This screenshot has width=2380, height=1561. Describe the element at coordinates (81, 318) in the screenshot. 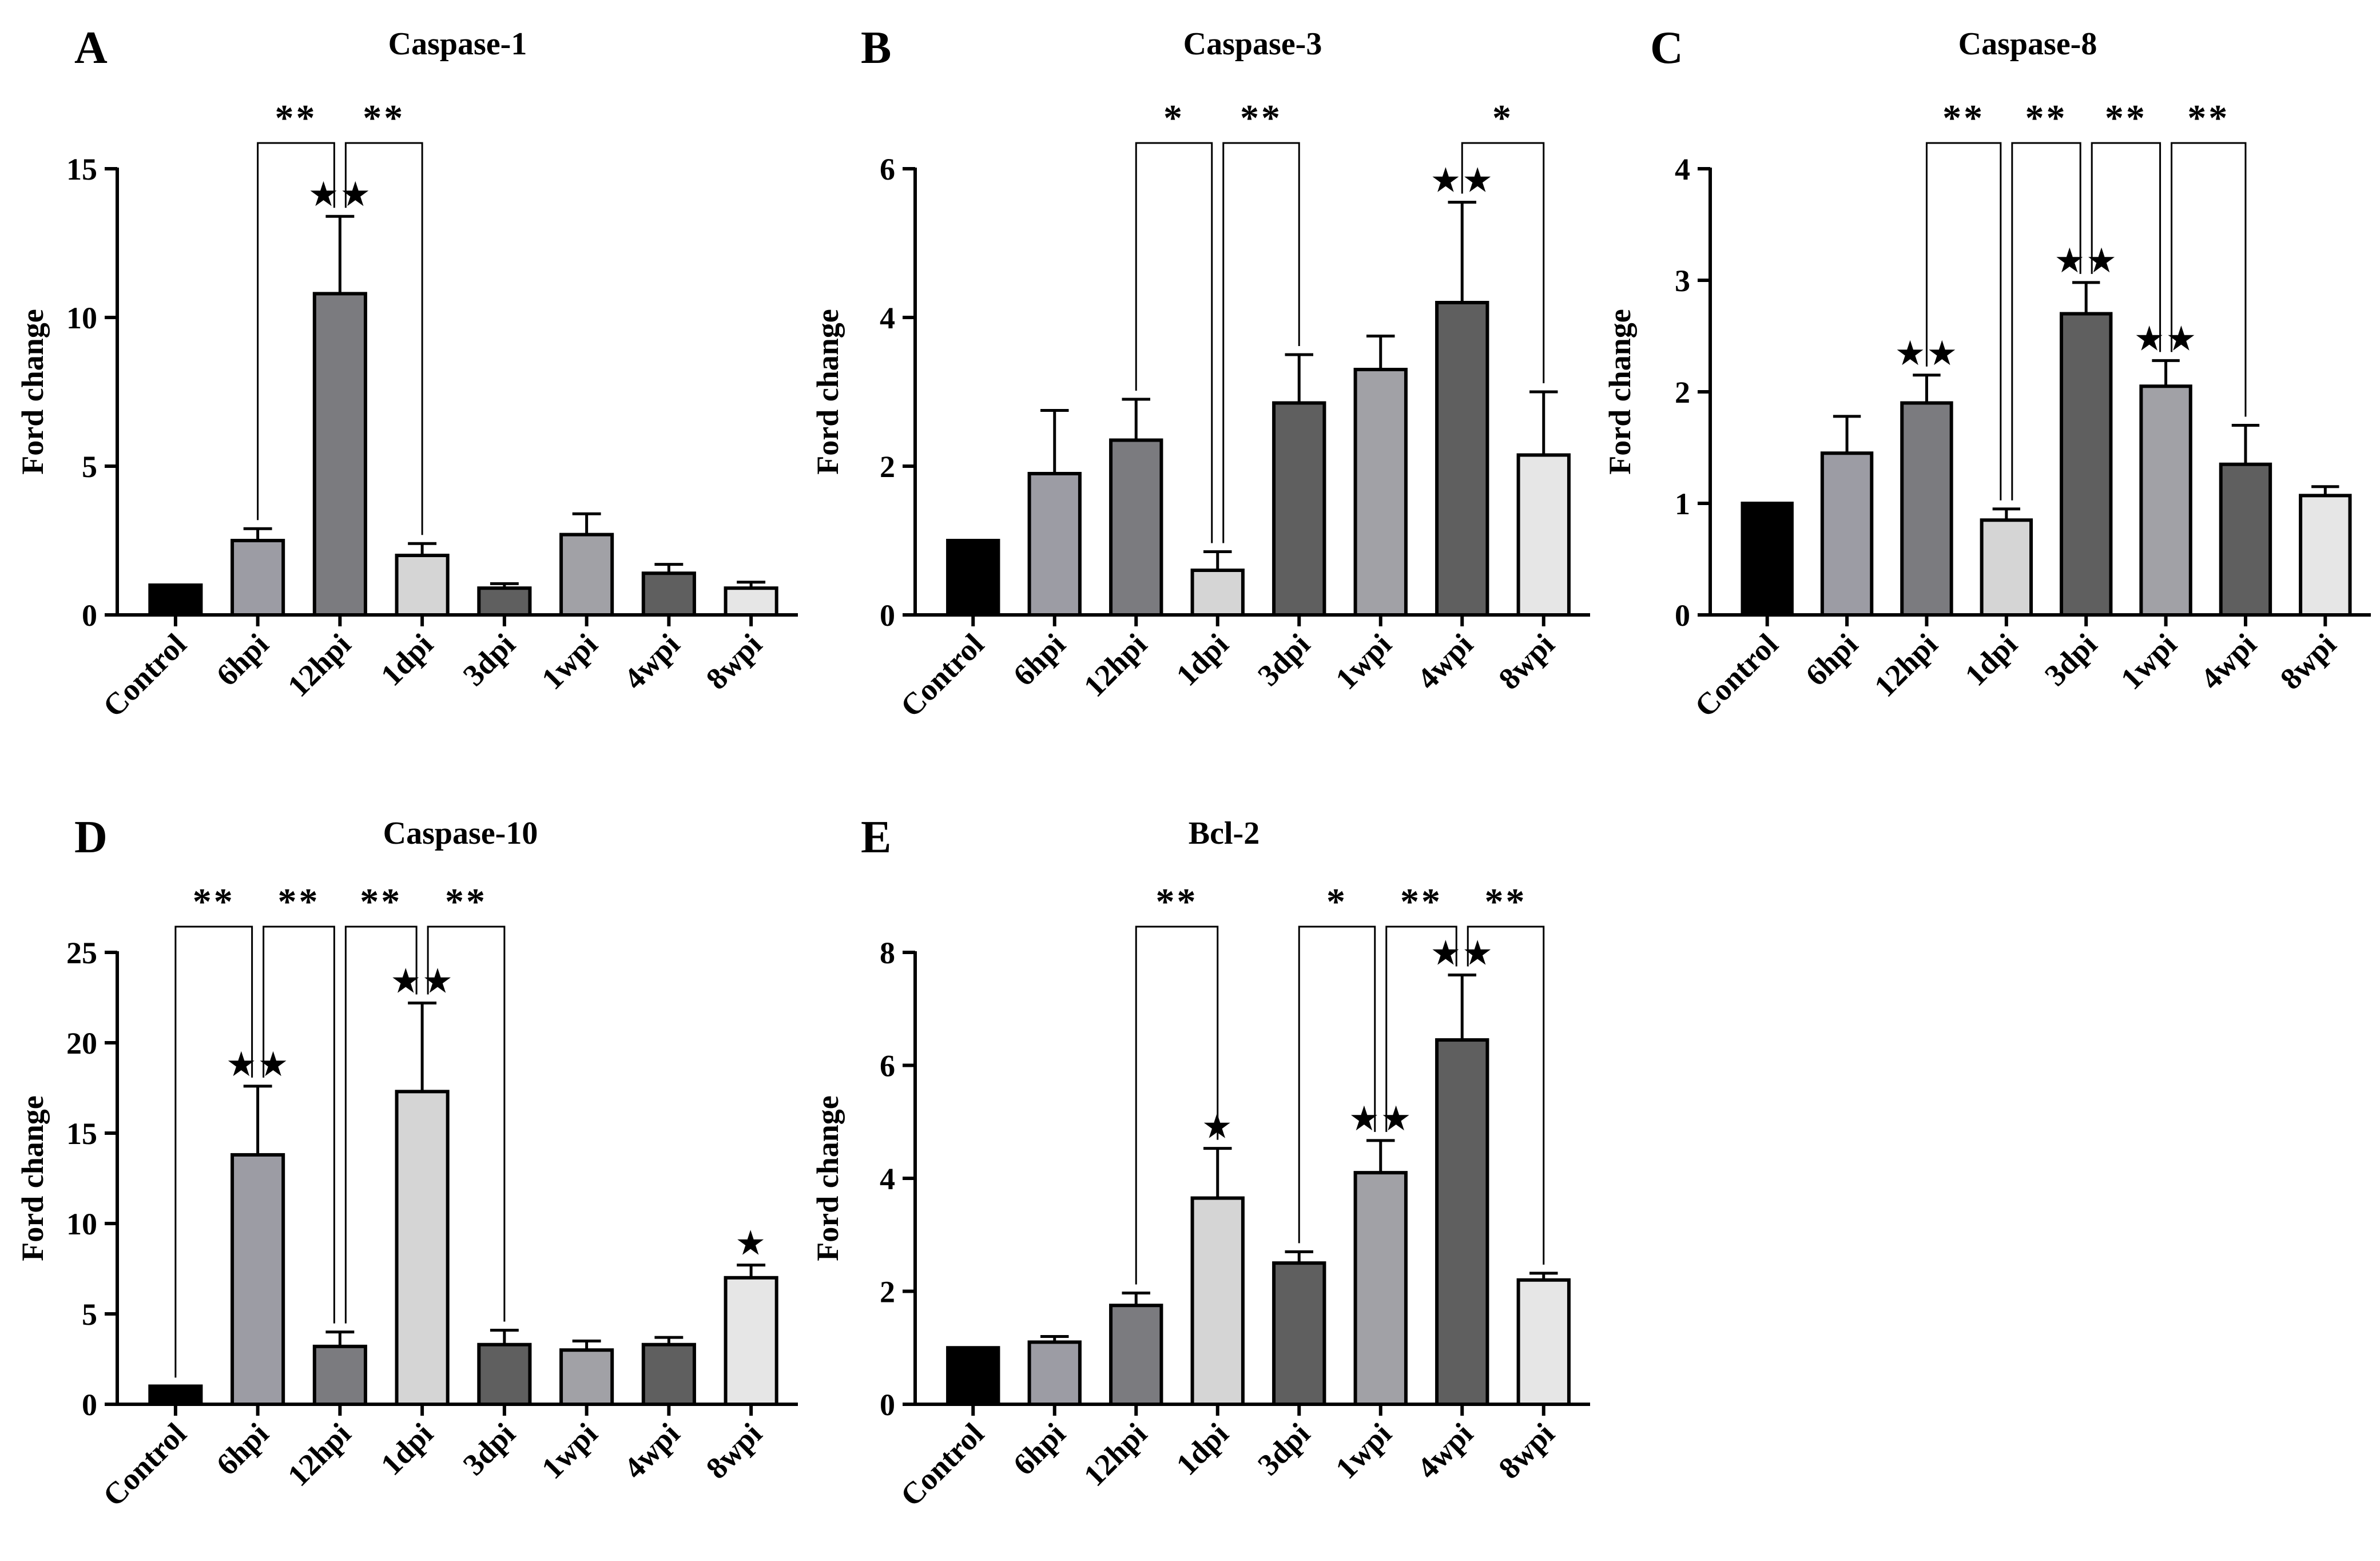

I see `y-tick-label: 10` at that location.